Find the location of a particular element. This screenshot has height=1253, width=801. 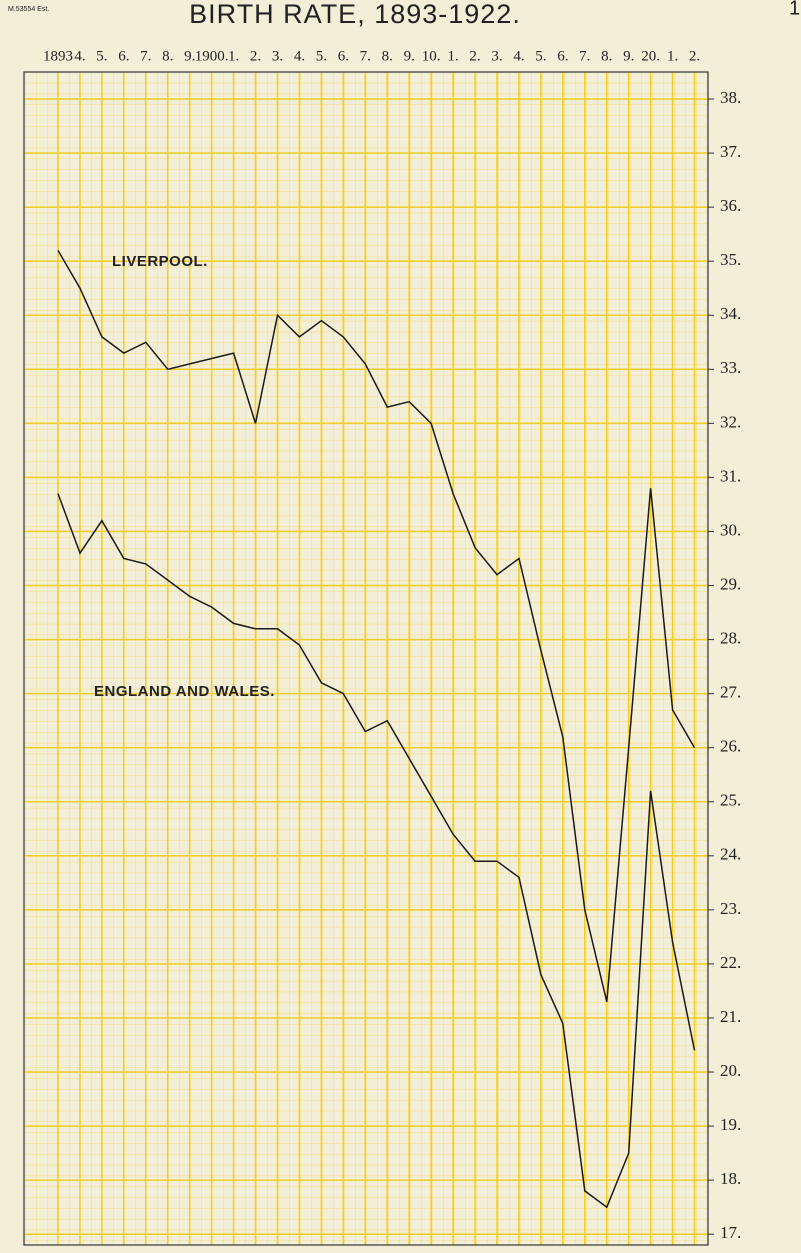

series-label: LIVERPOOL. is located at coordinates (160, 261).